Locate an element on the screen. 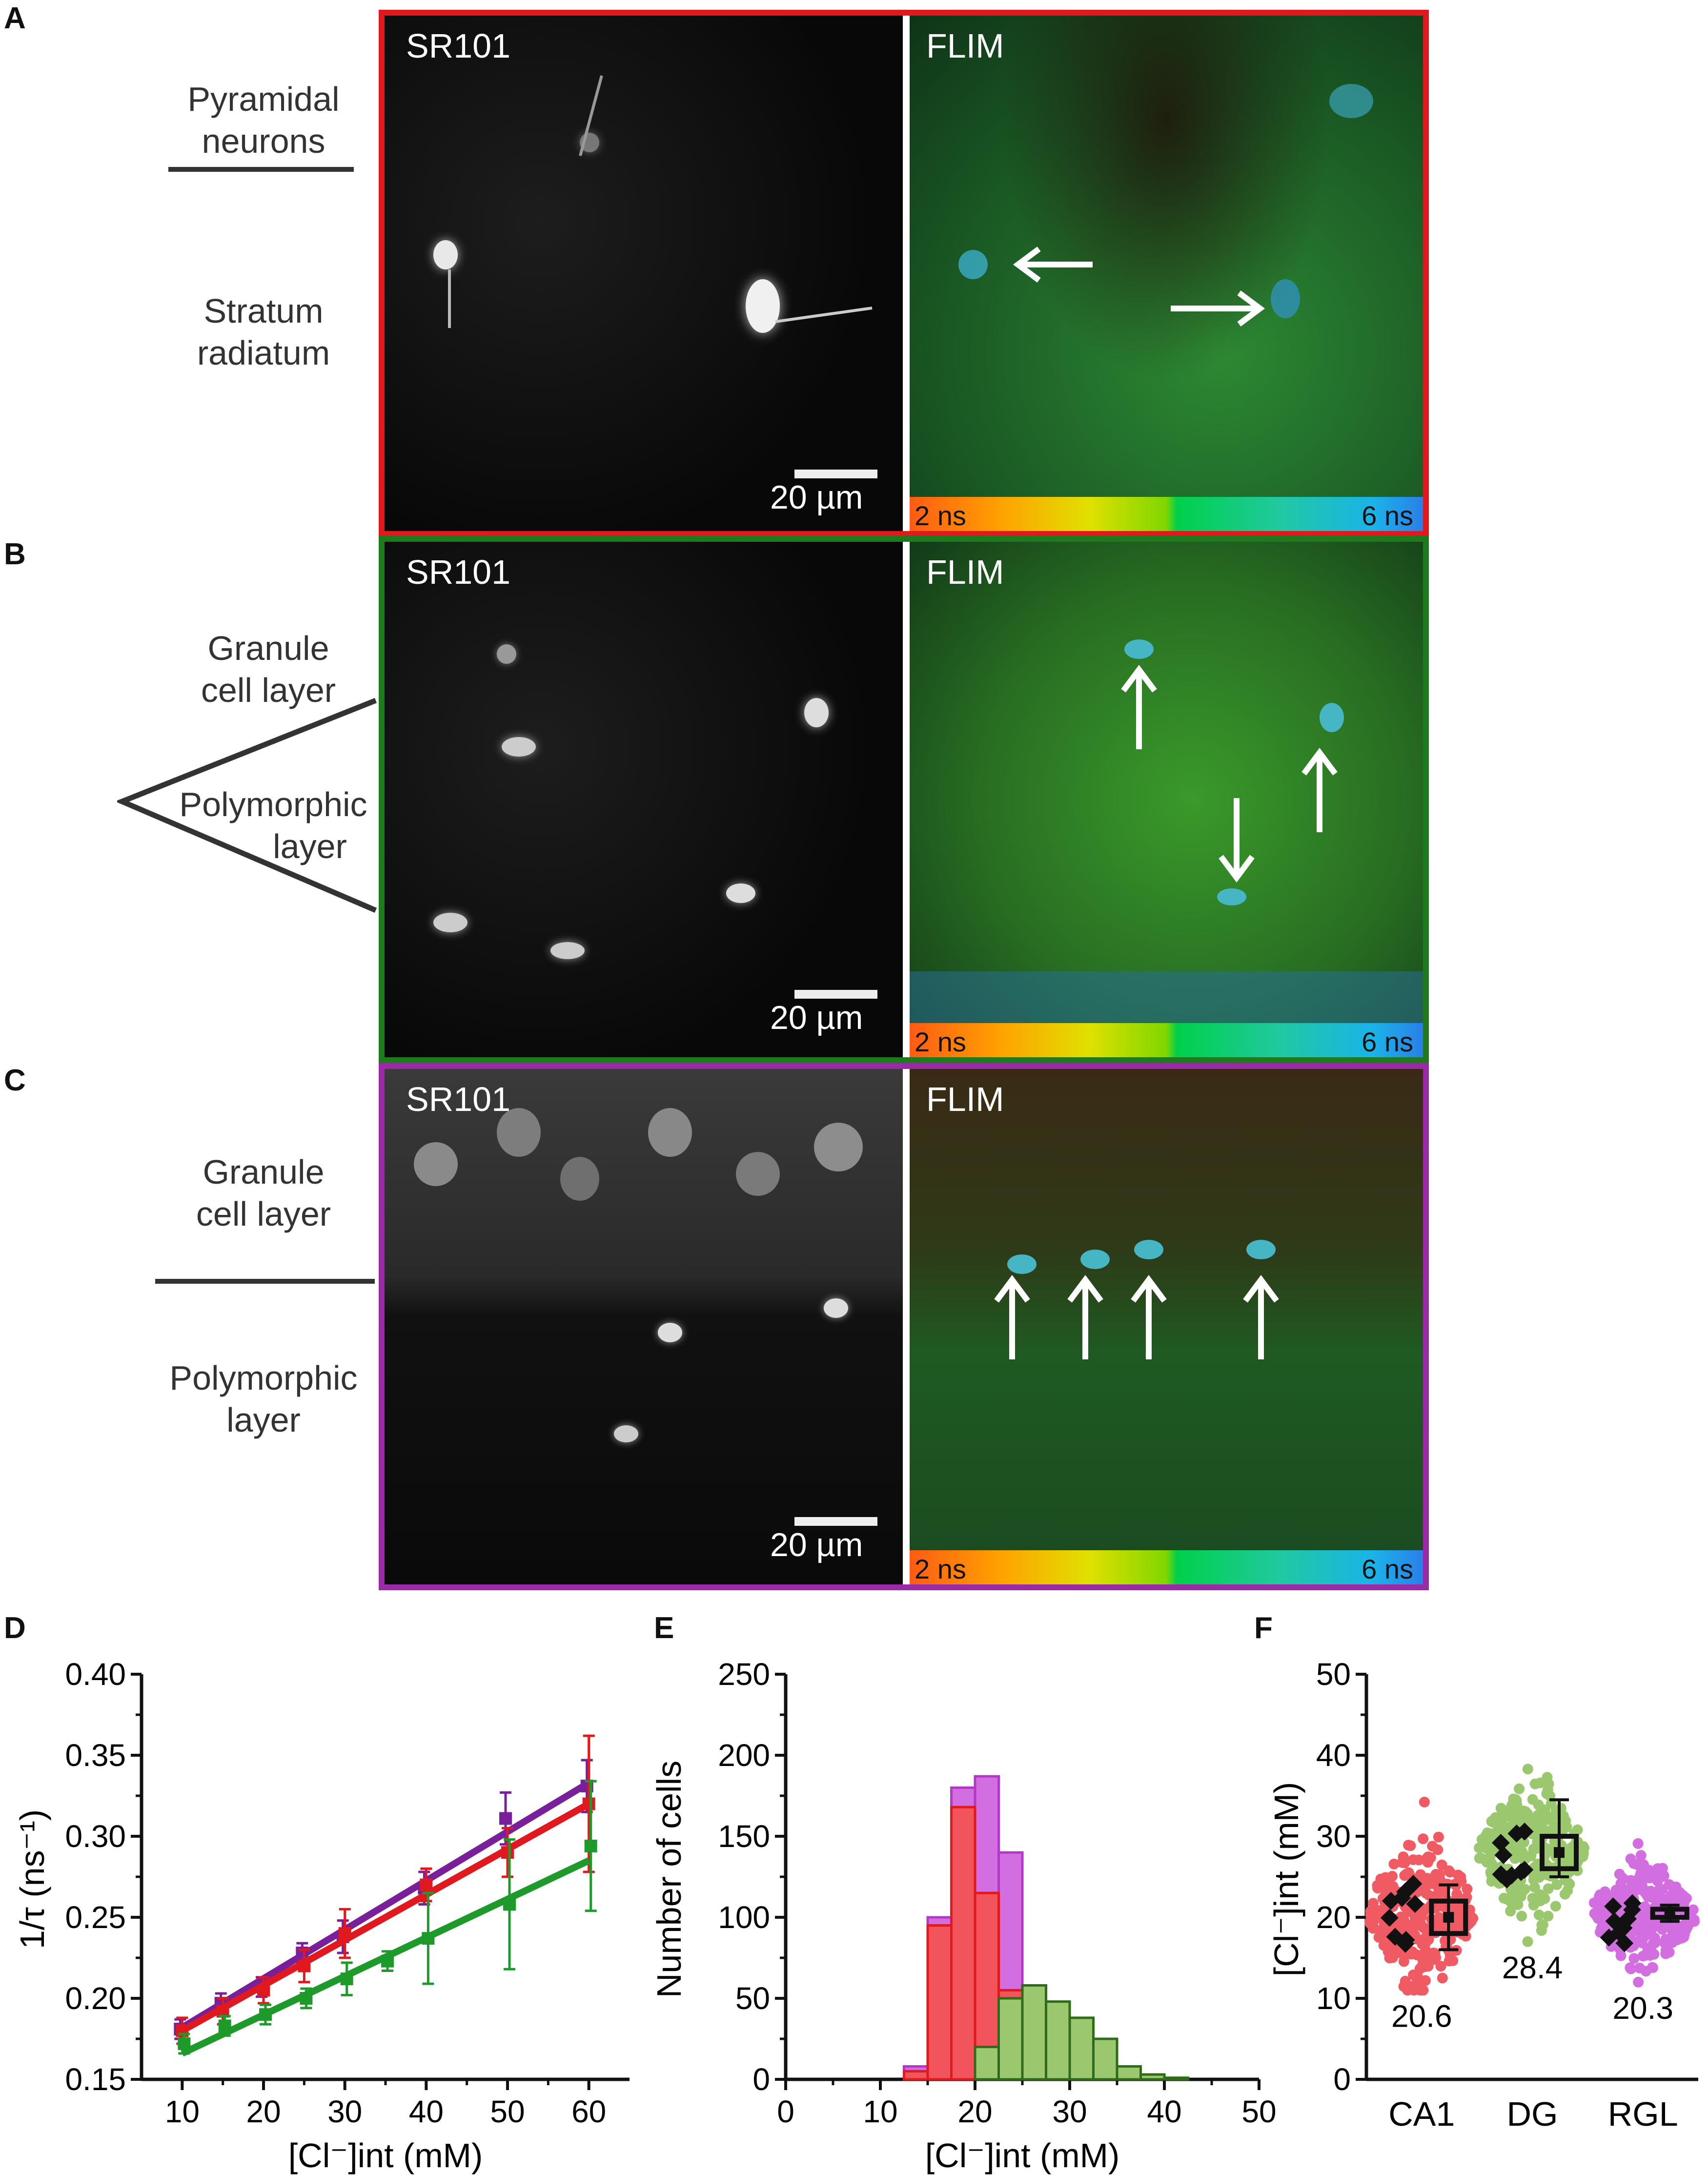 Image resolution: width=1708 pixels, height=2176 pixels. panel-letter-e: E is located at coordinates (664, 1628).